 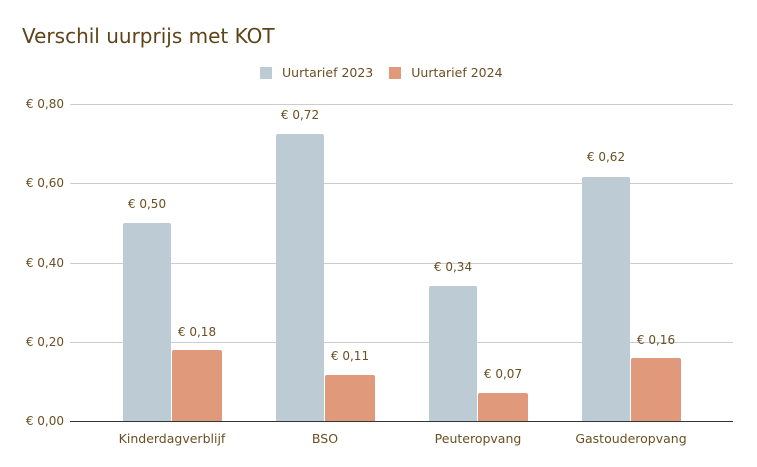 I want to click on legend-swatch-2023, so click(x=266, y=72).